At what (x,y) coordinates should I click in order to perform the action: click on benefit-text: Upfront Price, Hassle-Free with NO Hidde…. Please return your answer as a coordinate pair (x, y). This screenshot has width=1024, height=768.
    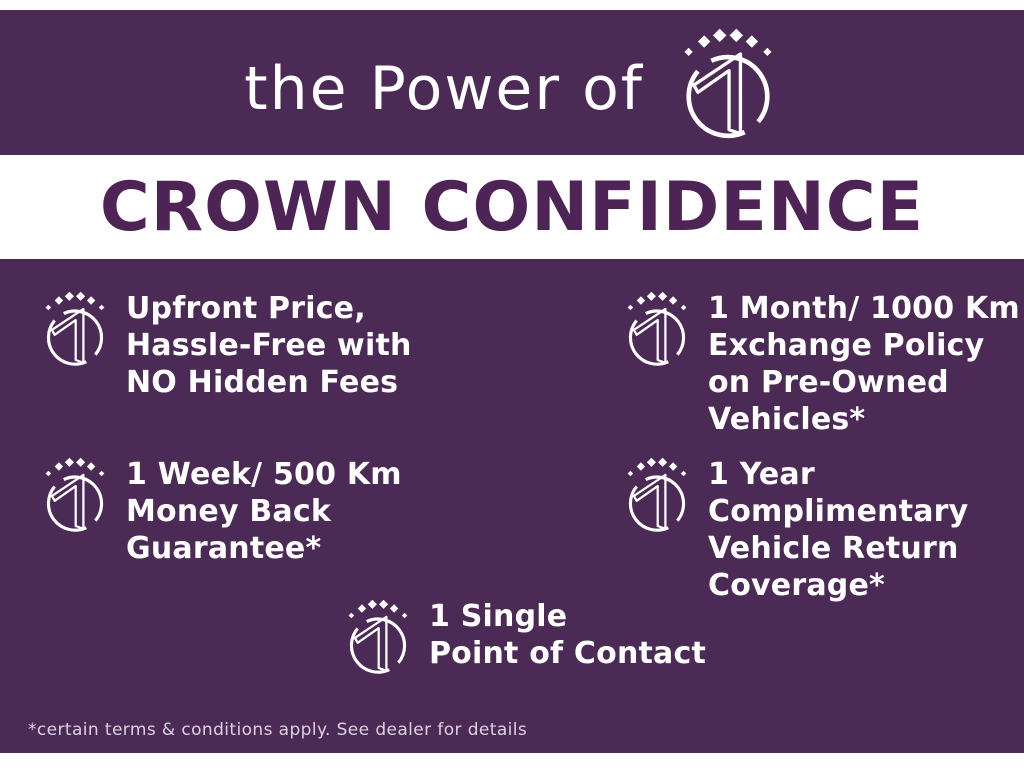
    Looking at the image, I should click on (269, 345).